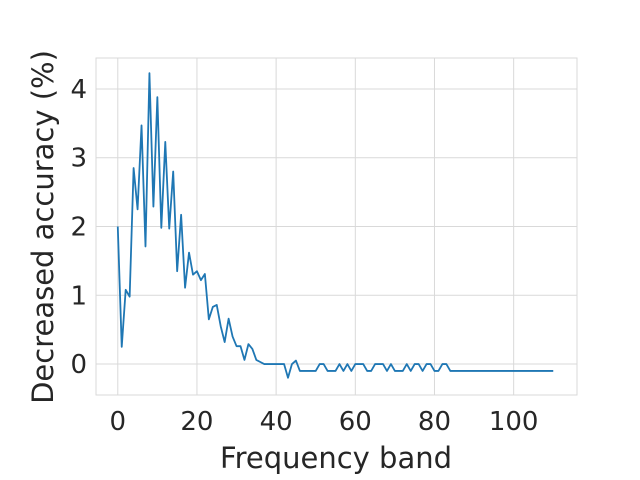 This screenshot has height=480, width=640. I want to click on y-tick-label: 4, so click(78, 90).